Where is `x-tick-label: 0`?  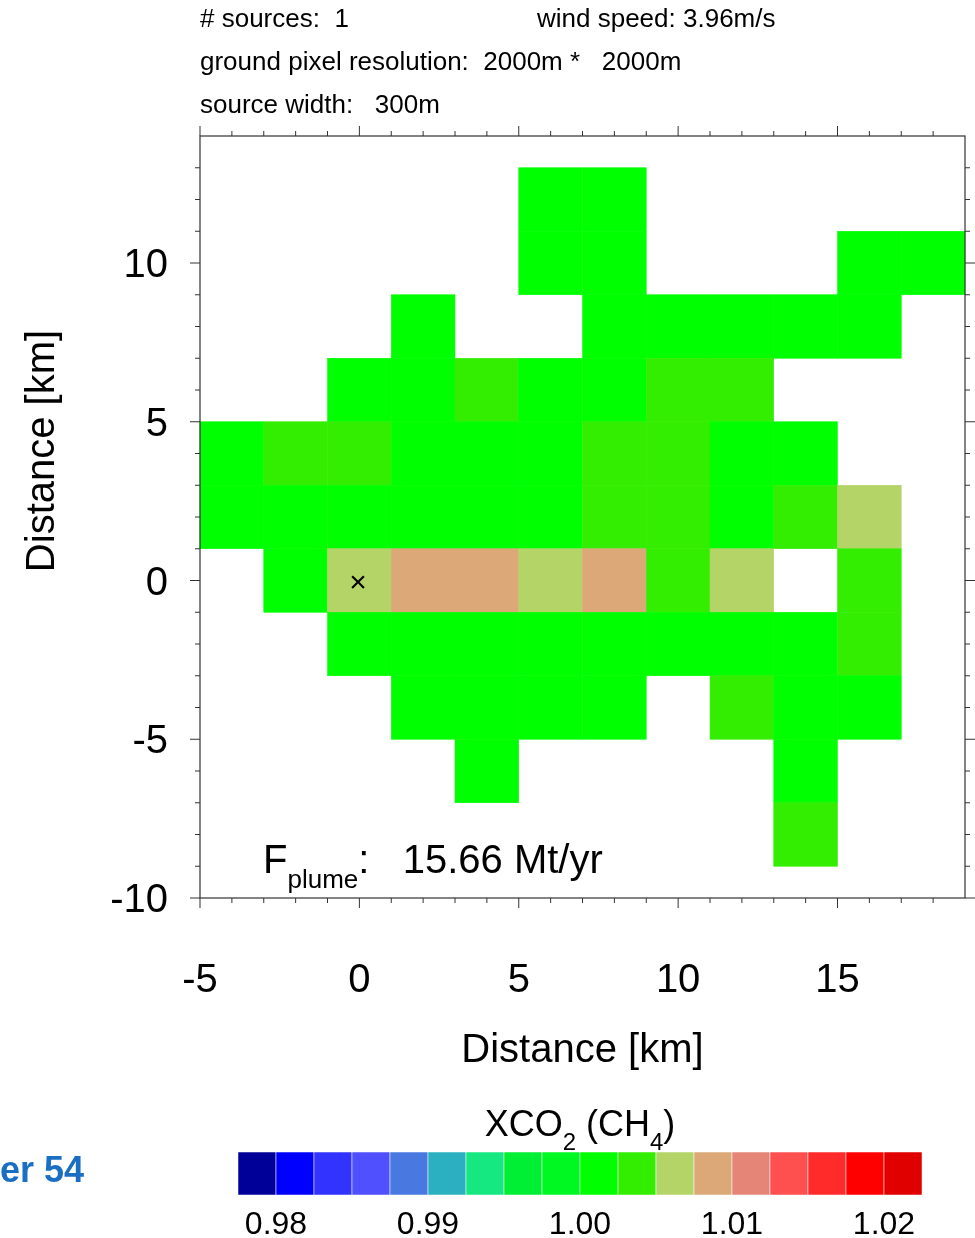
x-tick-label: 0 is located at coordinates (359, 978).